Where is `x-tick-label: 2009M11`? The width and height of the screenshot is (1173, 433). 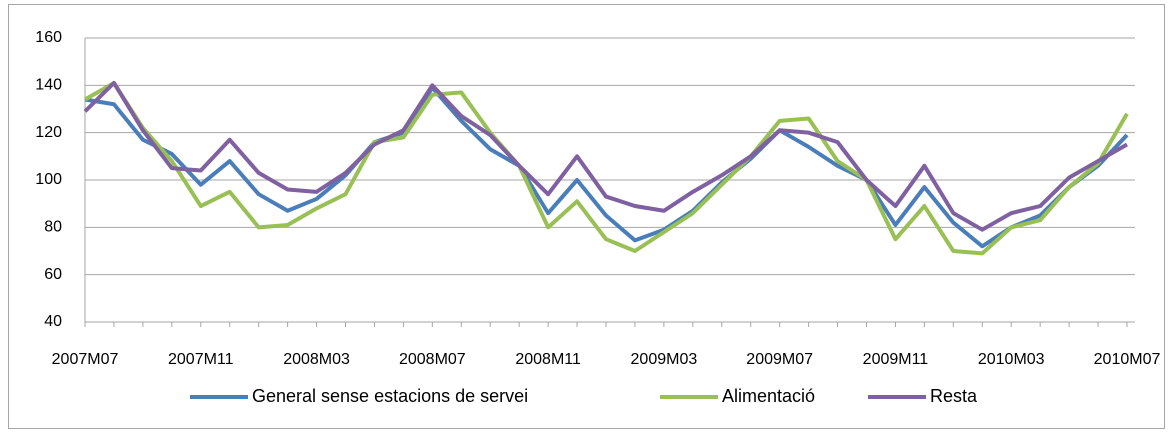 x-tick-label: 2009M11 is located at coordinates (896, 359).